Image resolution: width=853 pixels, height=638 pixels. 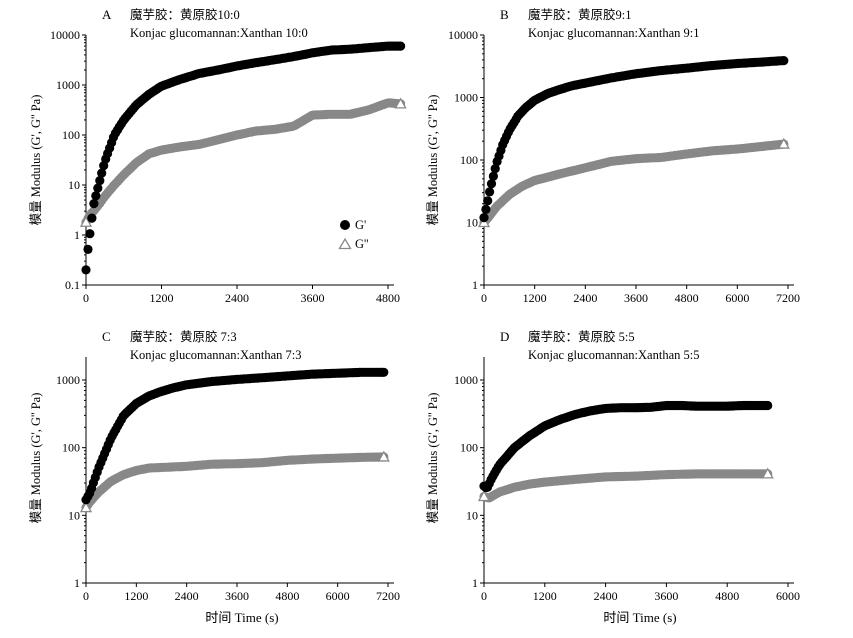 What do you see at coordinates (36, 458) in the screenshot?
I see `y-axis-label-bottom-left: 模量 Modulus (G', G'' Pa)` at bounding box center [36, 458].